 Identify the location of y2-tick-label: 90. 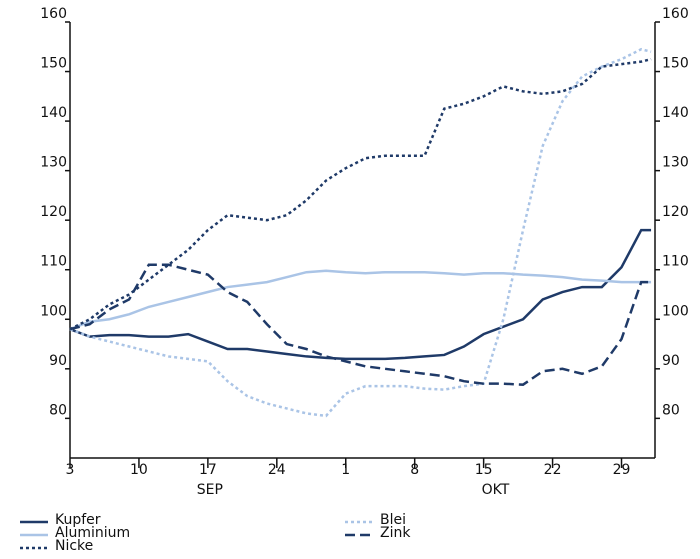
(671, 361).